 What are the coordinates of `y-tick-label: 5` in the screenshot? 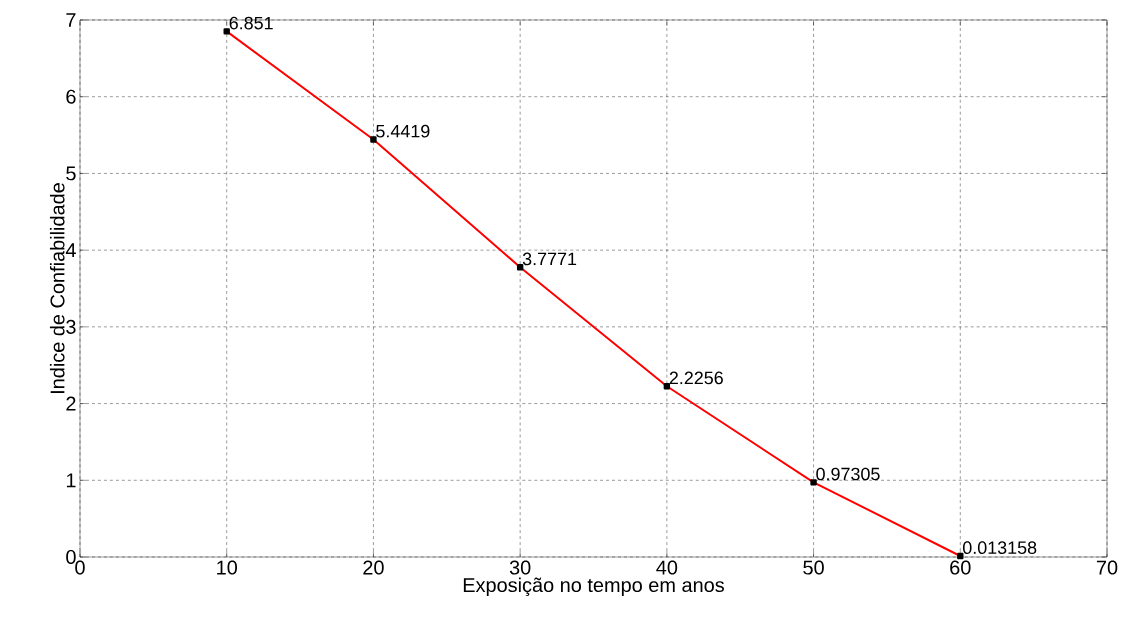 It's located at (71, 173).